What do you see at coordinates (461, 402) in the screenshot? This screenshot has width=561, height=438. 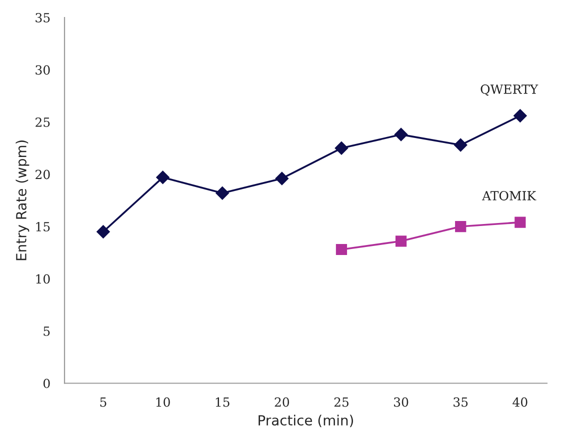 I see `x-tick-label: 35` at bounding box center [461, 402].